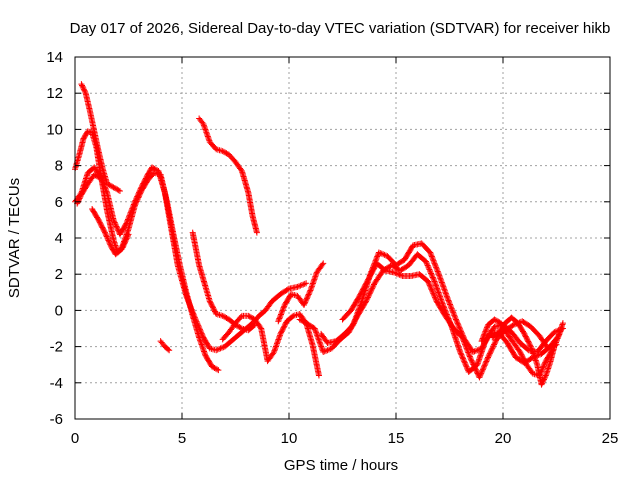 The image size is (640, 480). What do you see at coordinates (54, 57) in the screenshot?
I see `y-tick-label: 14` at bounding box center [54, 57].